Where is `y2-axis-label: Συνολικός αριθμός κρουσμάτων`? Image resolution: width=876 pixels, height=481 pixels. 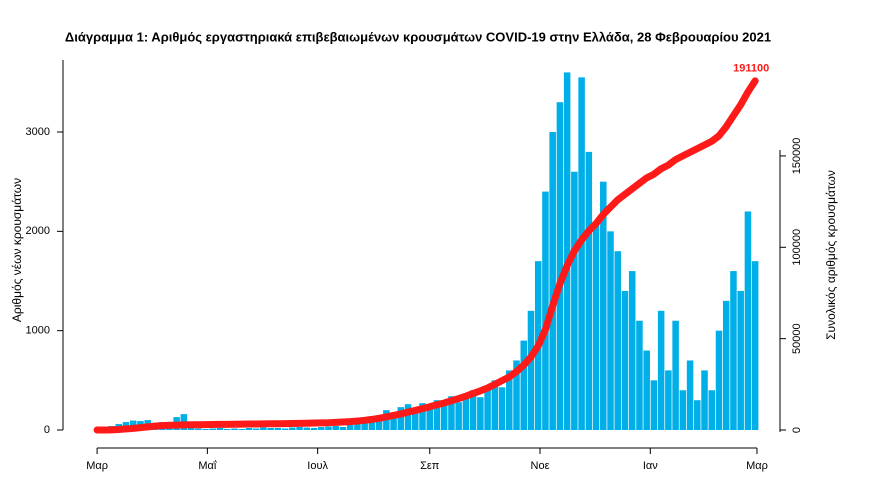 y2-axis-label: Συνολικός αριθμός κρουσμάτων is located at coordinates (831, 255).